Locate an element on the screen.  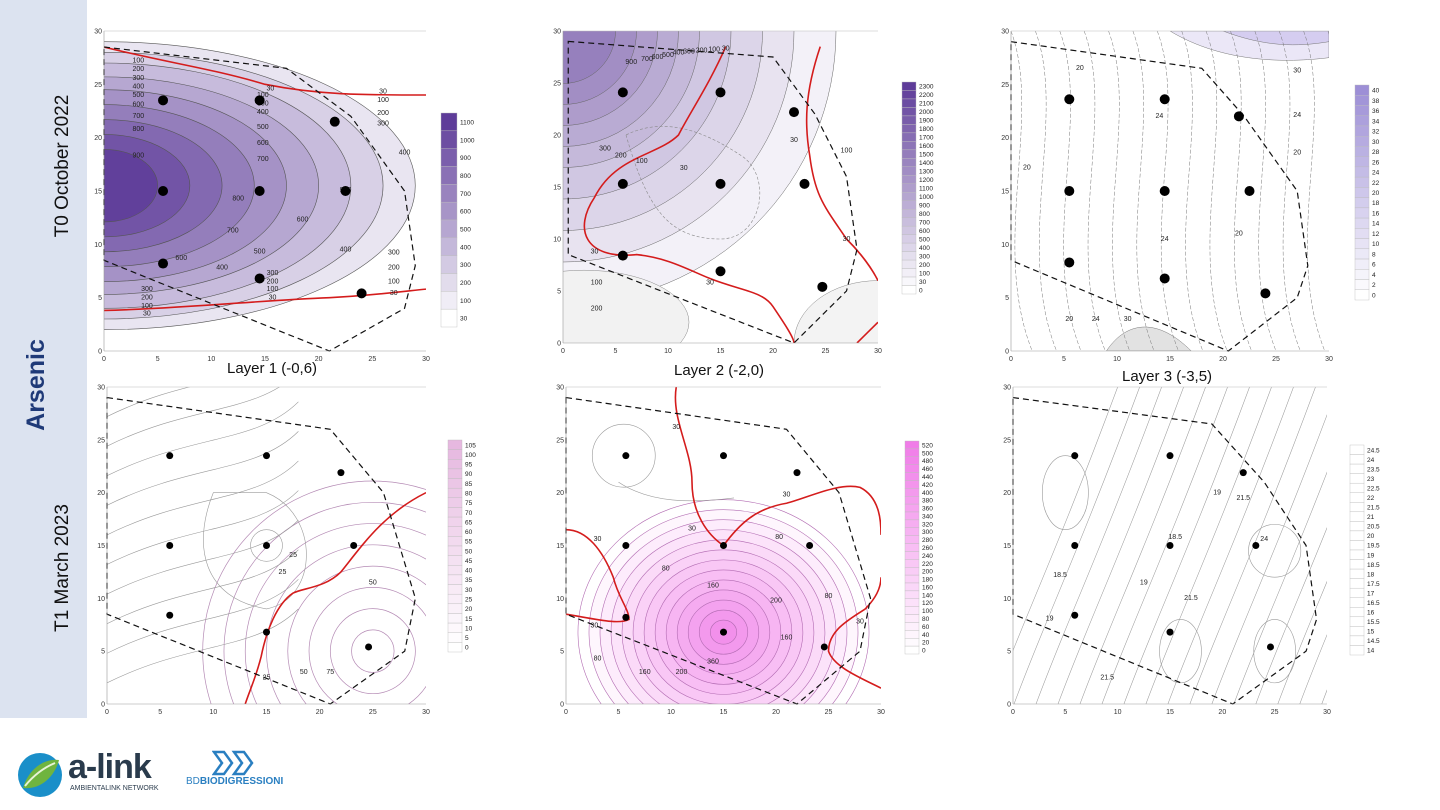
biodigressioni-logo is located at coordinates (233, 763).